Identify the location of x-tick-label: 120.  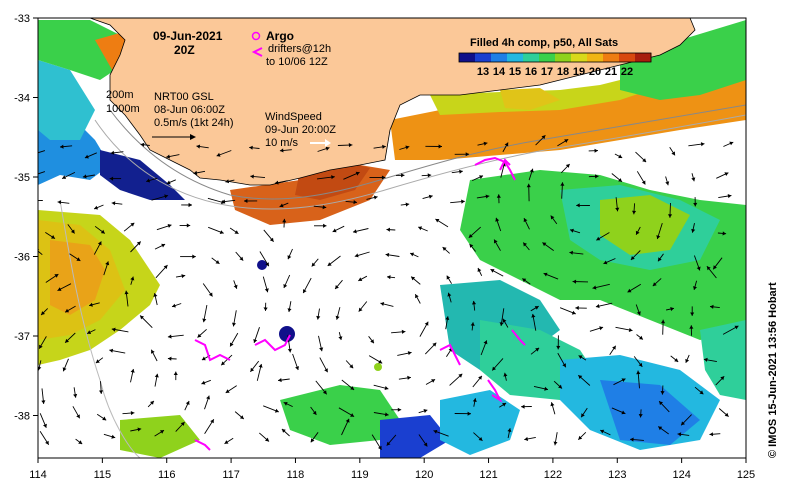
(424, 475).